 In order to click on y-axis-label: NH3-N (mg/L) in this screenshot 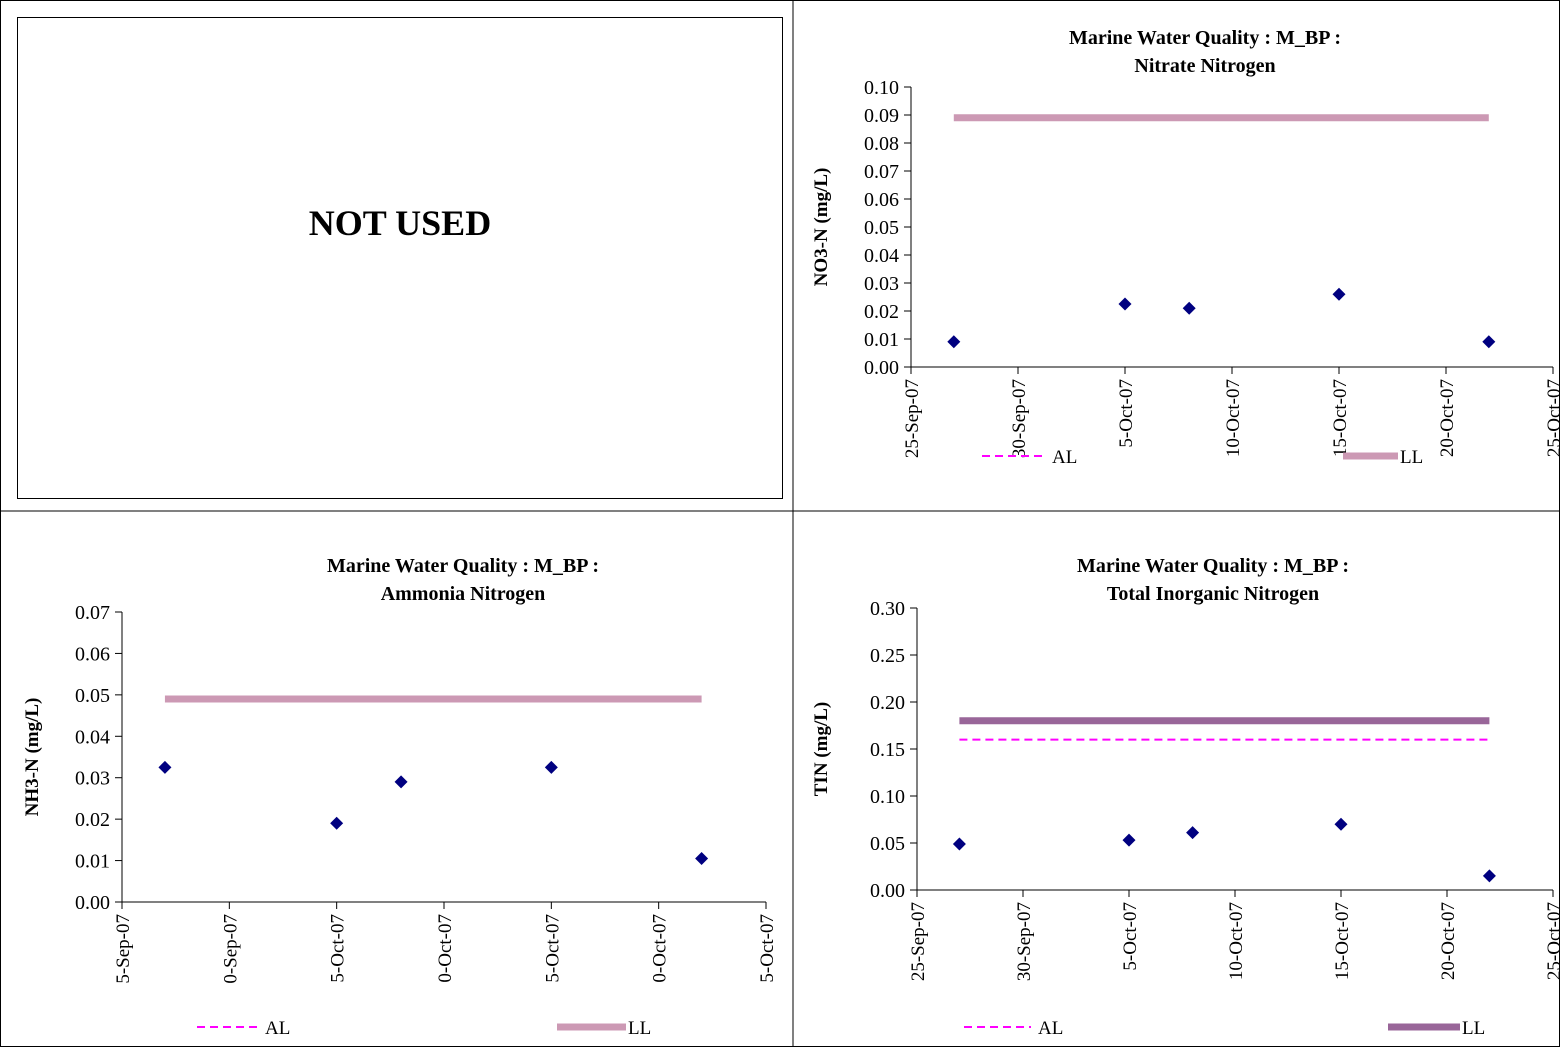, I will do `click(32, 757)`.